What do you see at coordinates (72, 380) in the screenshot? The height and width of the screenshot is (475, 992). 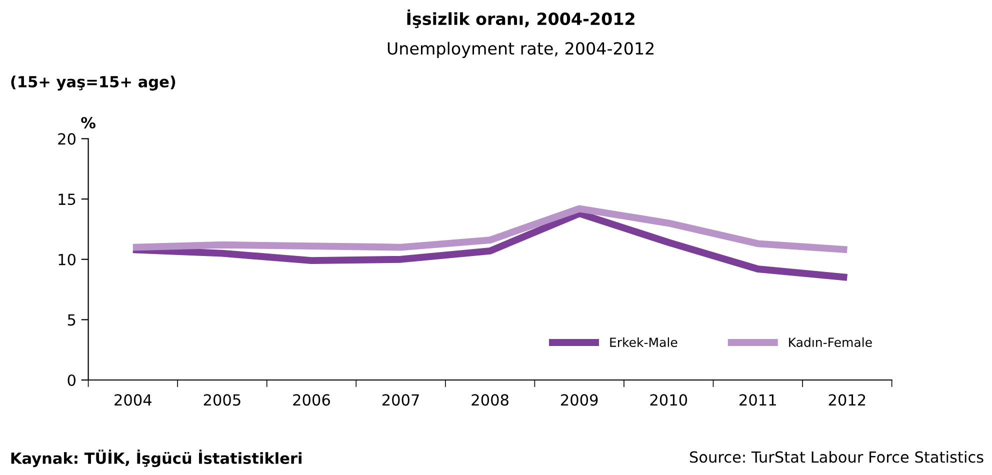 I see `y-tick-label: 0` at bounding box center [72, 380].